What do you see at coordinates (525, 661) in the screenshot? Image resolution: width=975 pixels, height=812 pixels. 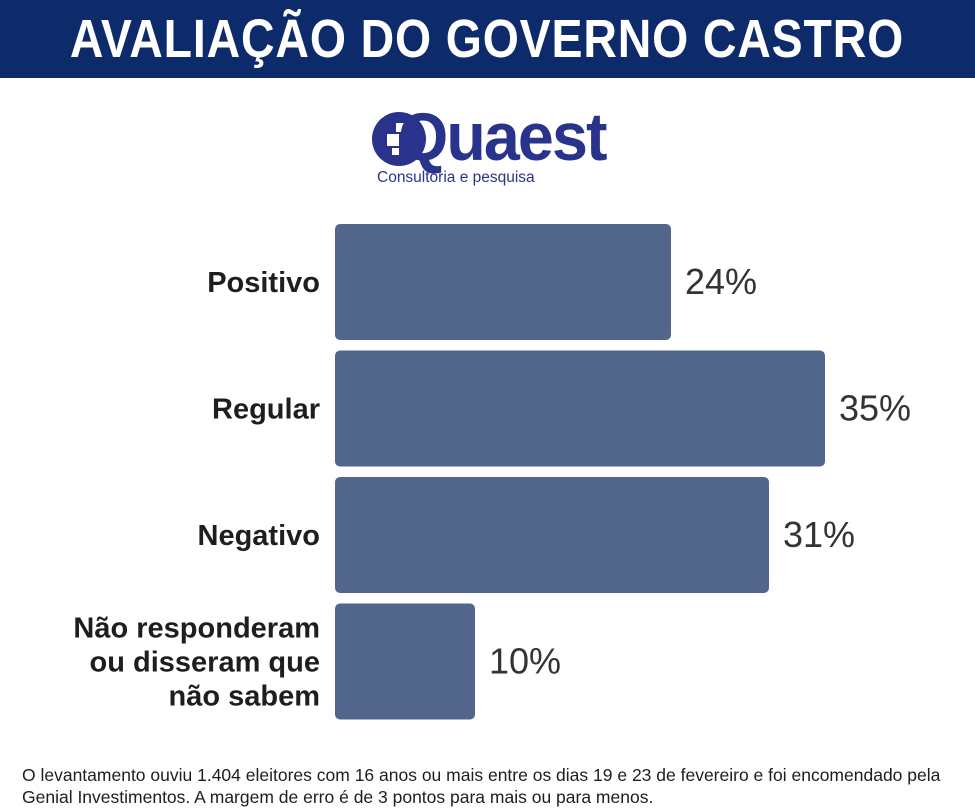 I see `value-label: 10%` at bounding box center [525, 661].